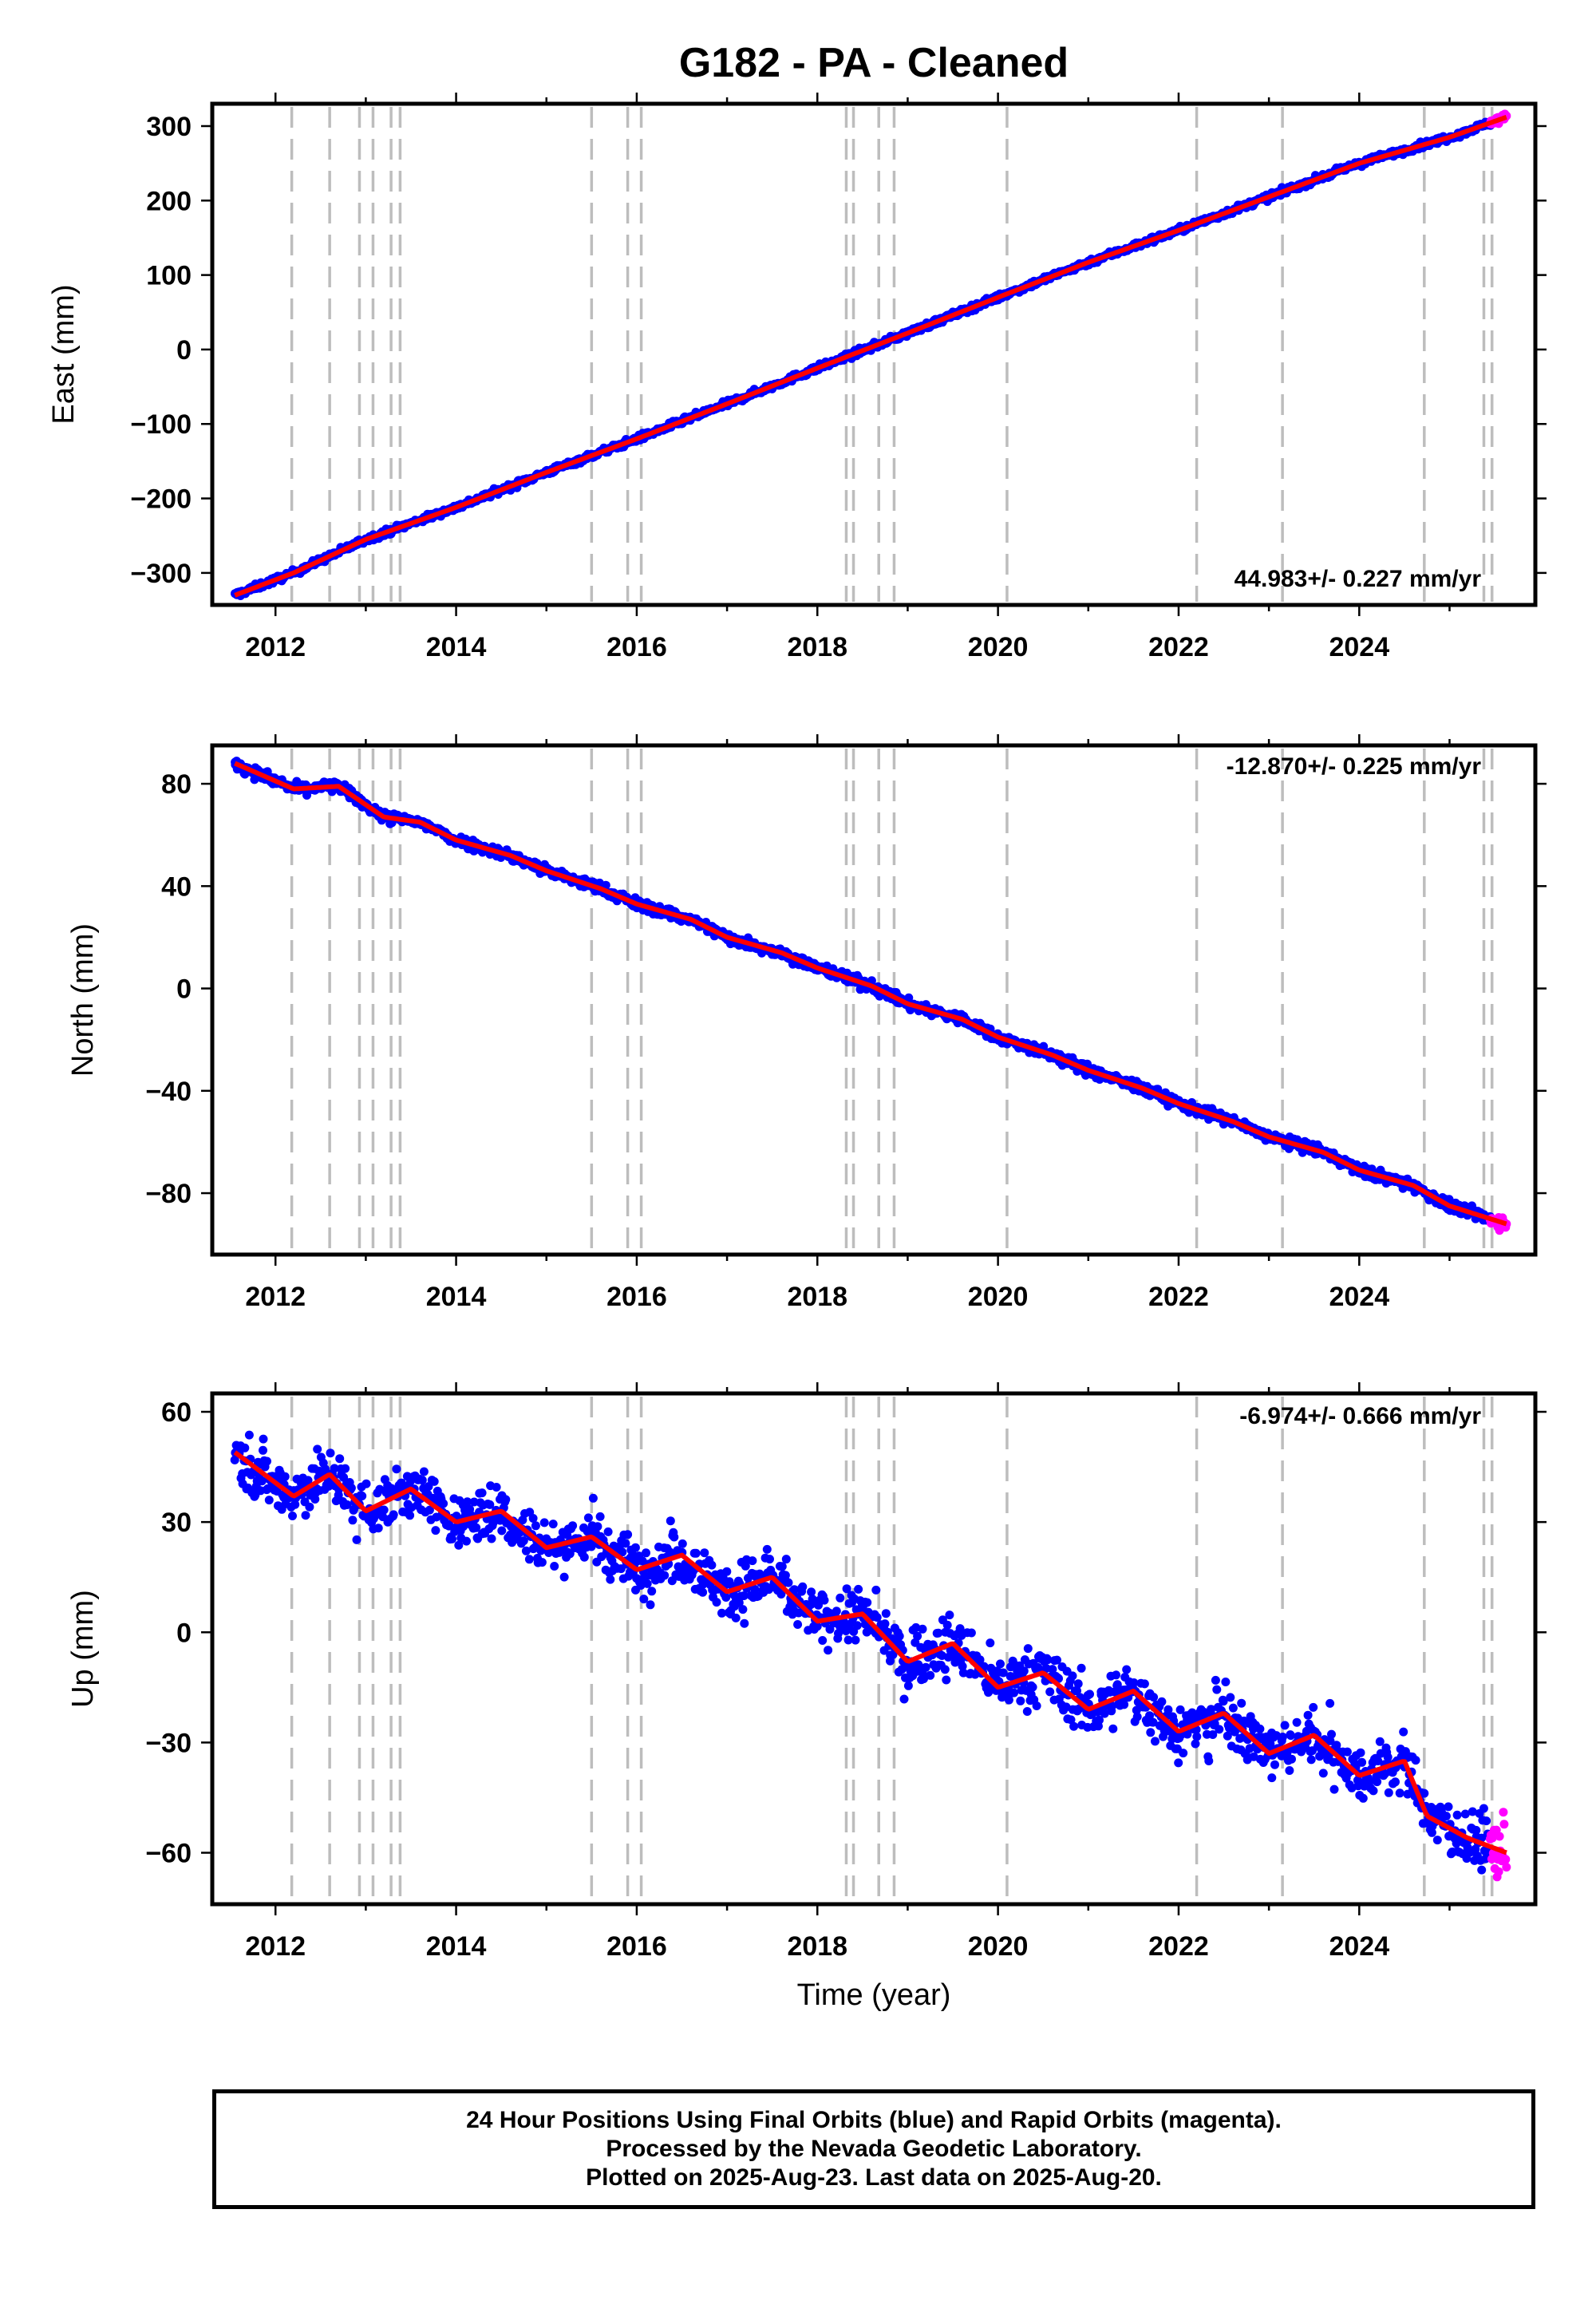 The height and width of the screenshot is (2316, 1596). Describe the element at coordinates (1504, 1825) in the screenshot. I see `up-rapid-point` at that location.